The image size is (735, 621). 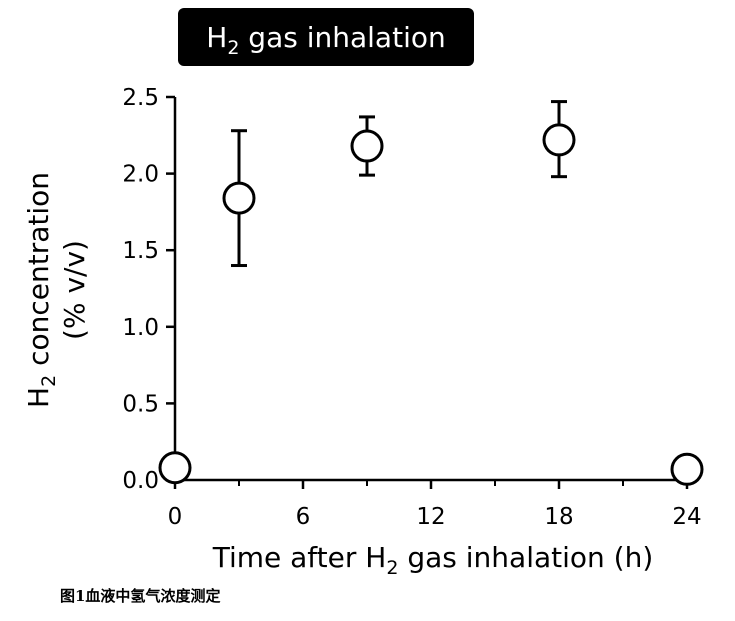 I want to click on y-tick-label: 0.0, so click(x=140, y=481).